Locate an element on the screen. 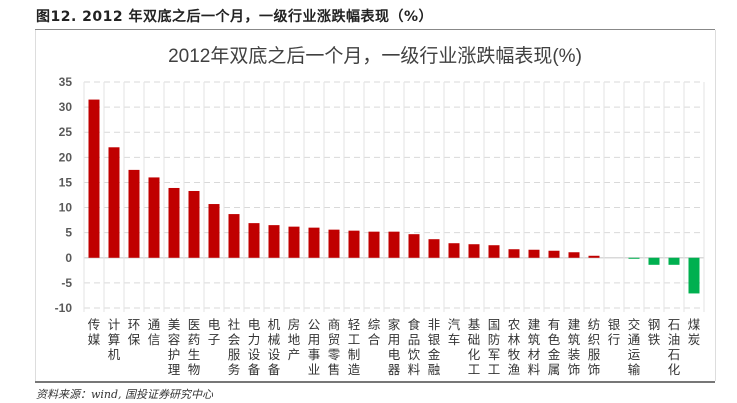 This screenshot has width=737, height=403. bar-建筑装饰 is located at coordinates (574, 255).